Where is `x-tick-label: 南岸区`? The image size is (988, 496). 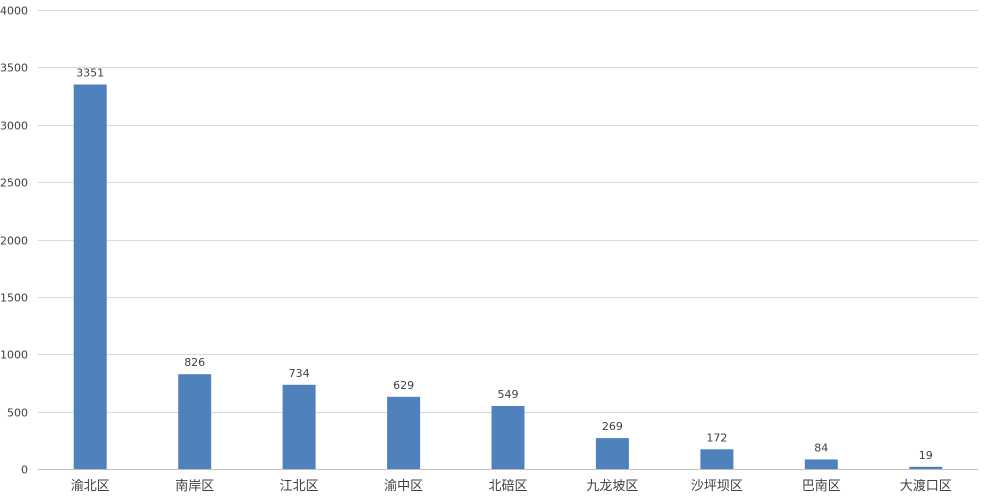 x-tick-label: 南岸区 is located at coordinates (194, 486).